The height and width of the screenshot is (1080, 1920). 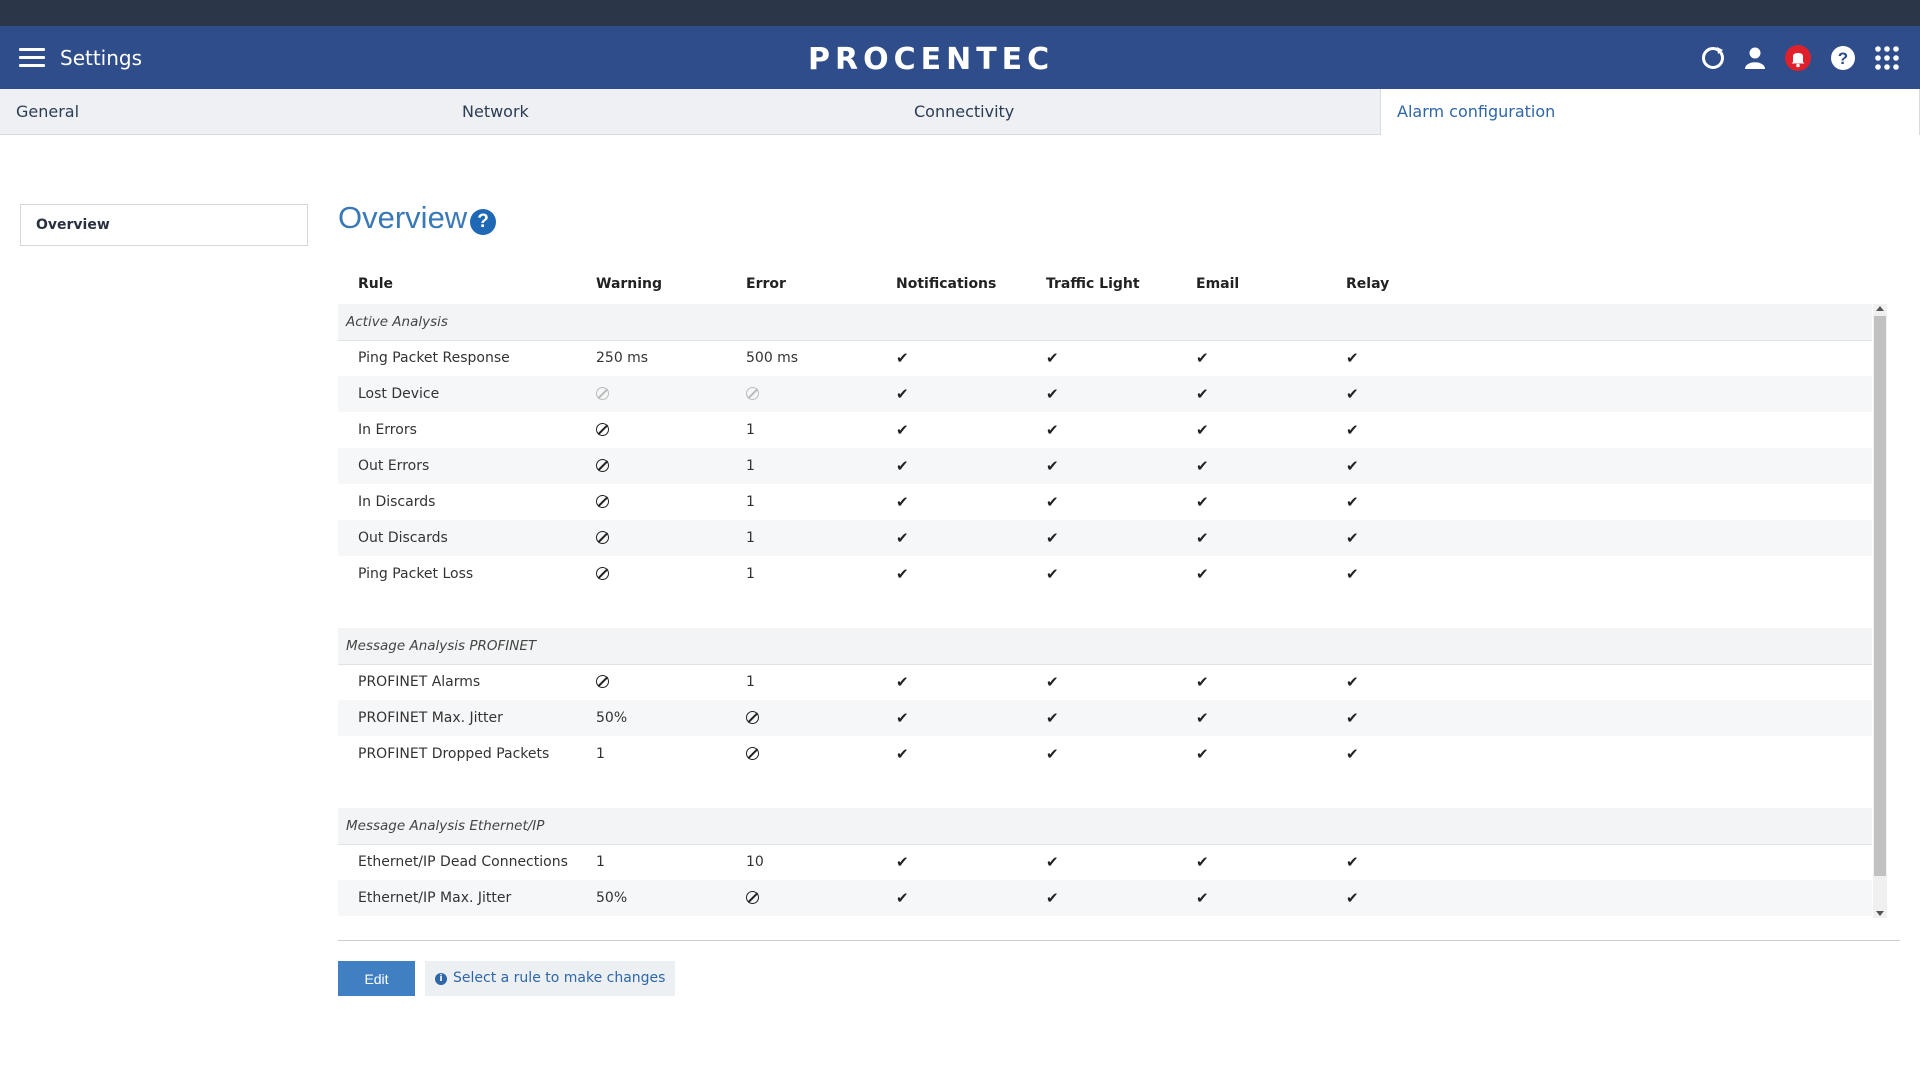 I want to click on table-row: Ethernet/IP Max. Jitter 50% ✔ ✔ ✔ ✔, so click(x=1105, y=898).